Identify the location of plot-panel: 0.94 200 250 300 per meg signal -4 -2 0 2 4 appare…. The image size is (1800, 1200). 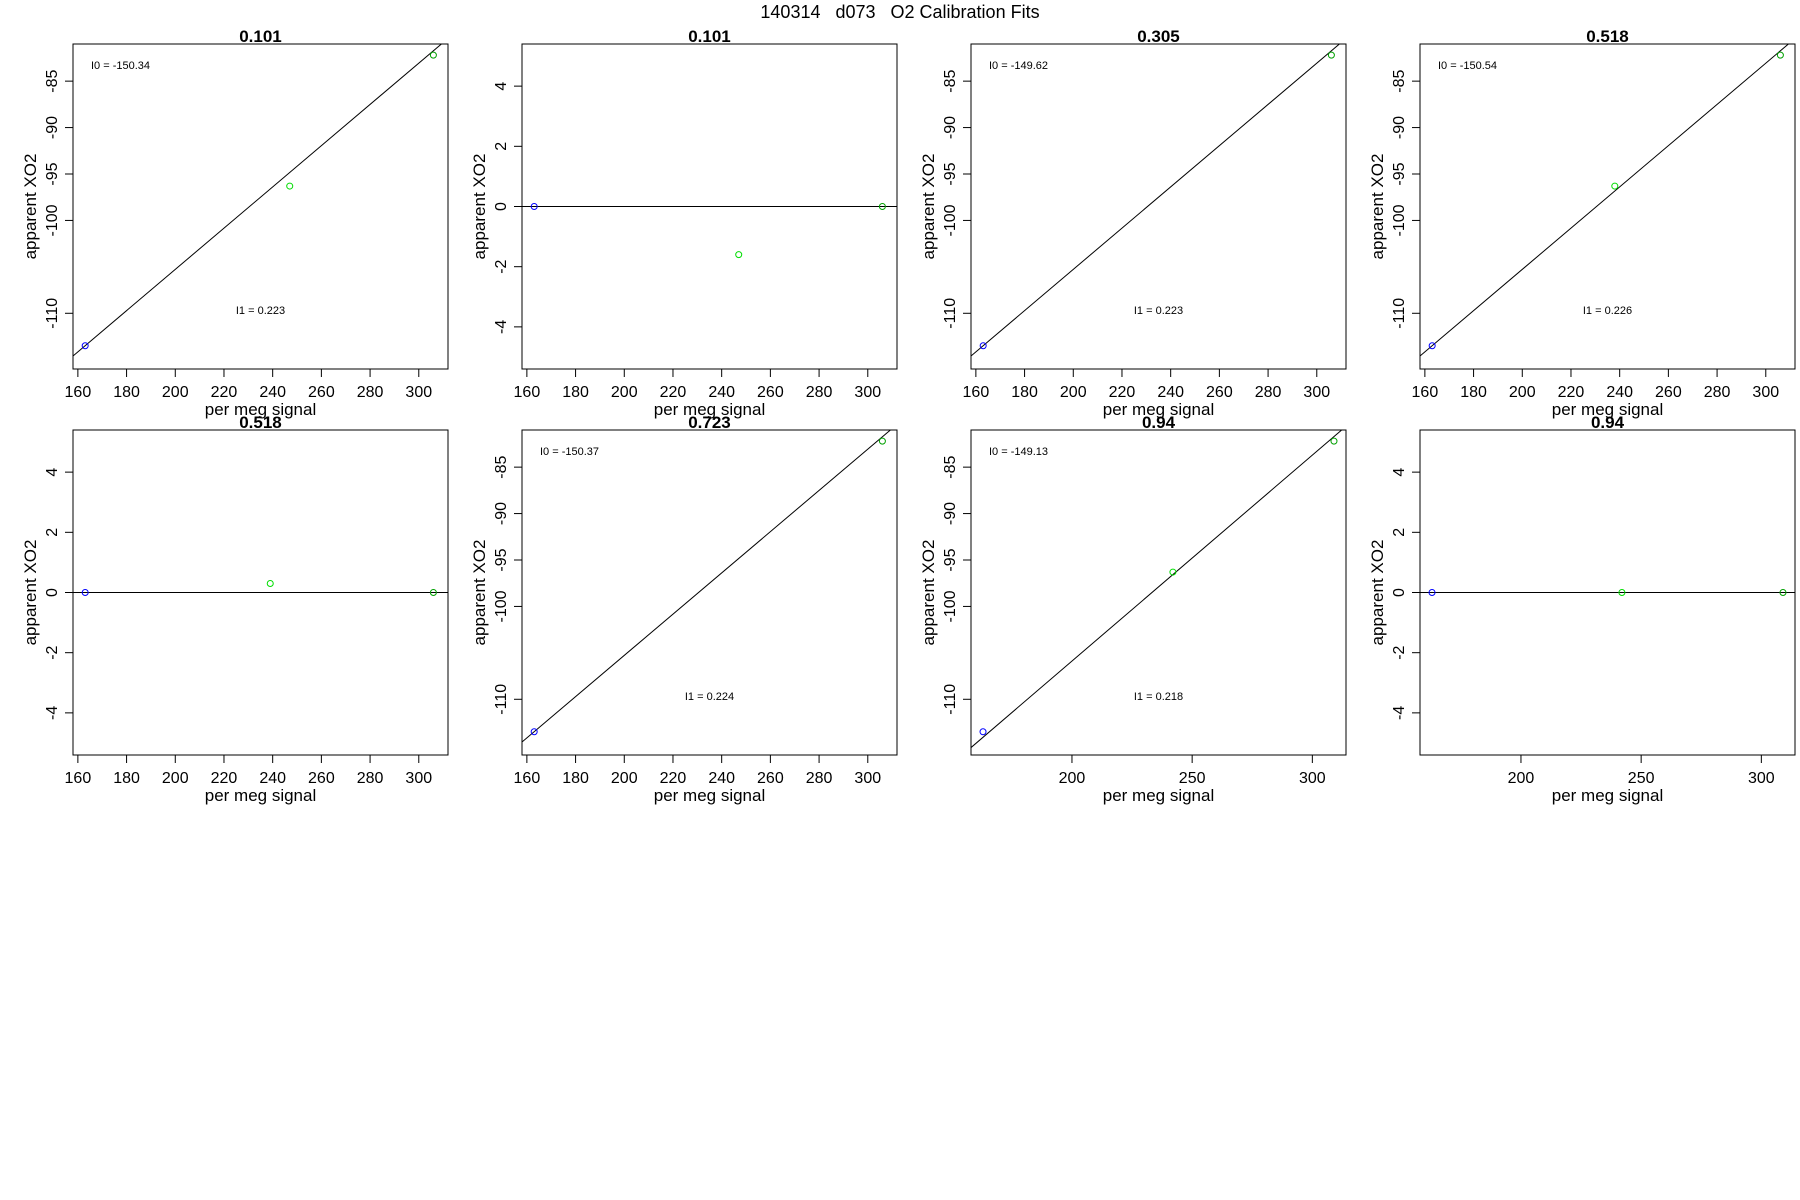
(1582, 609).